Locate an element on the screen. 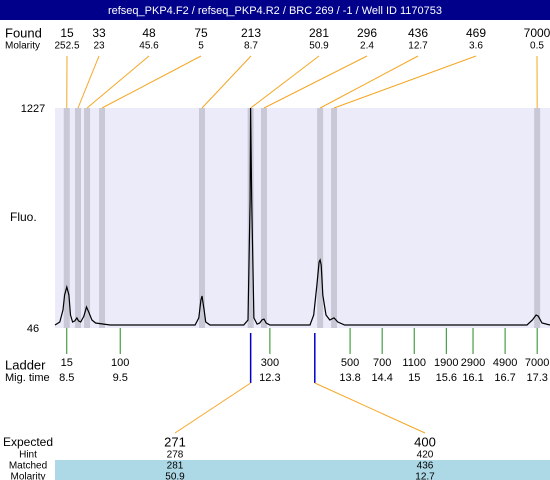 Image resolution: width=550 pixels, height=480 pixels. found-molarity: 0.5 is located at coordinates (537, 46).